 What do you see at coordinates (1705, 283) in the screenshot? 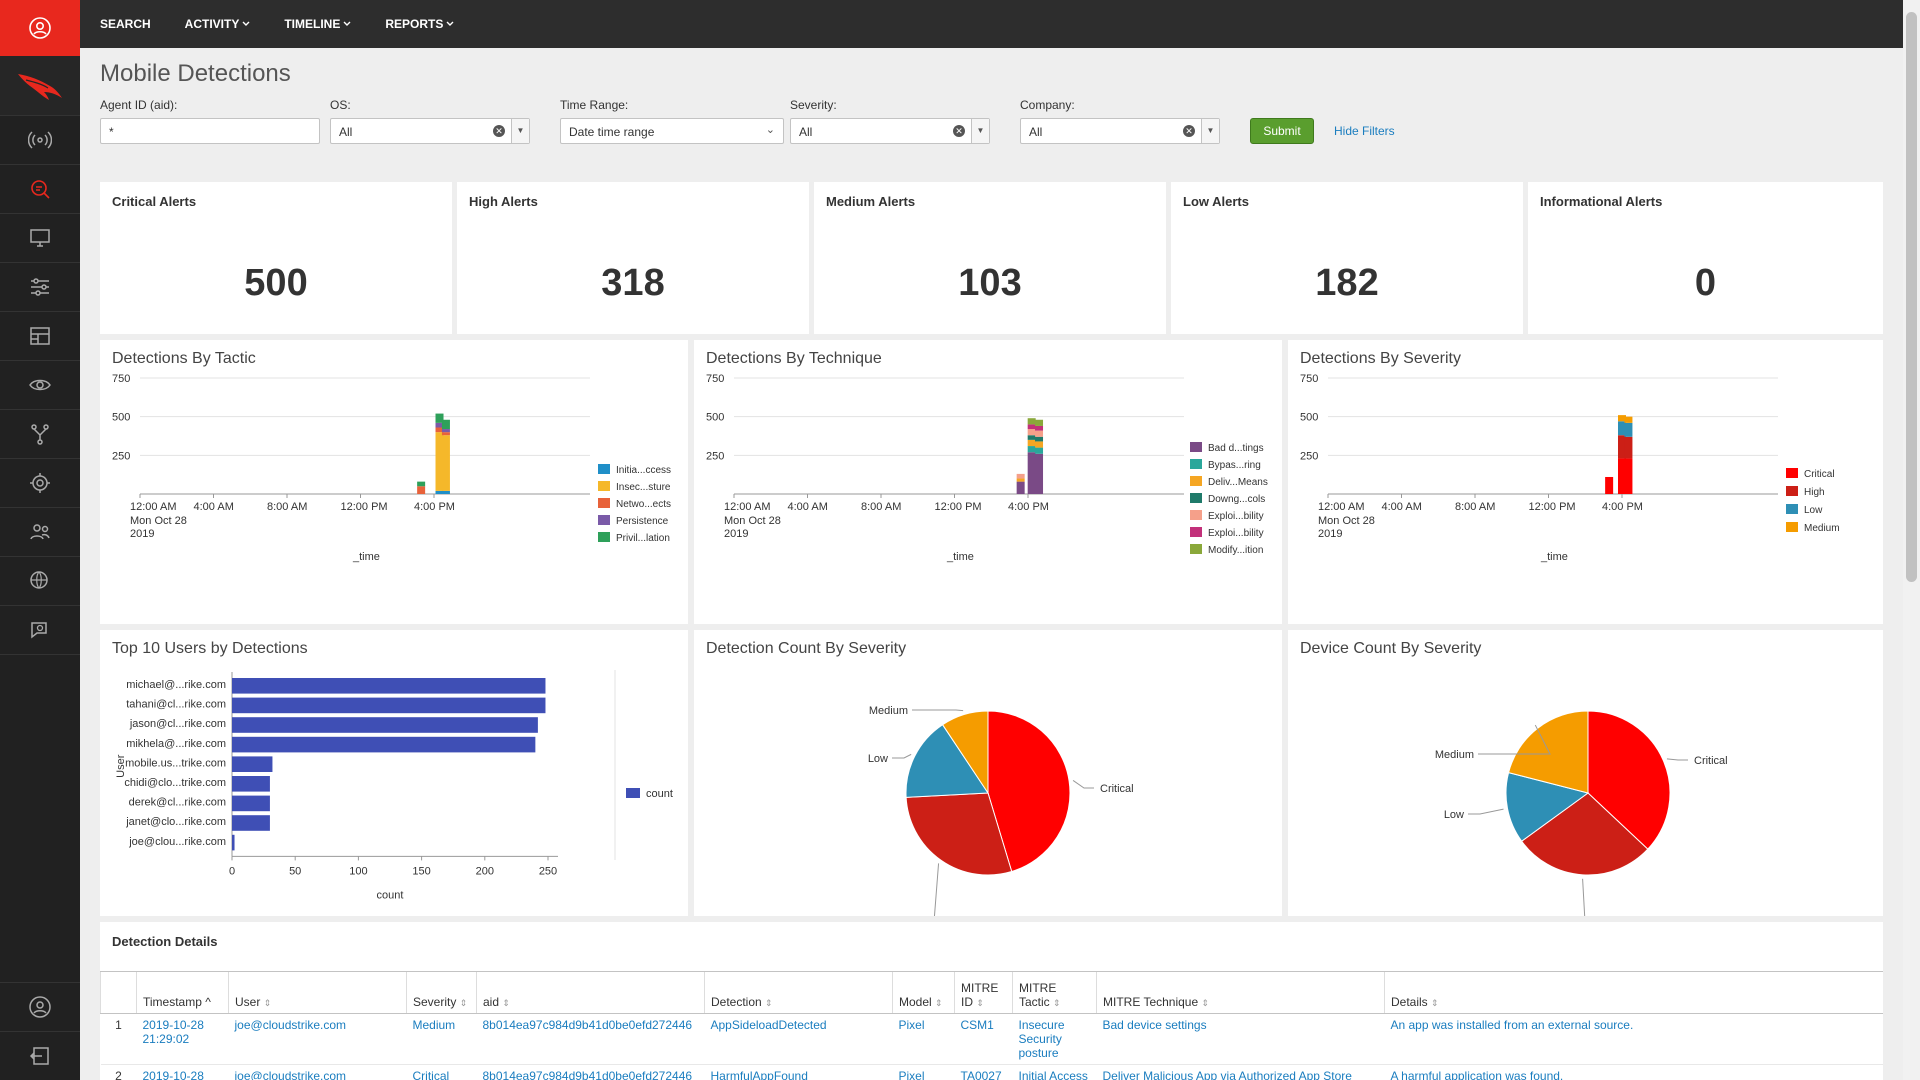
I see `kpi-value: 0` at bounding box center [1705, 283].